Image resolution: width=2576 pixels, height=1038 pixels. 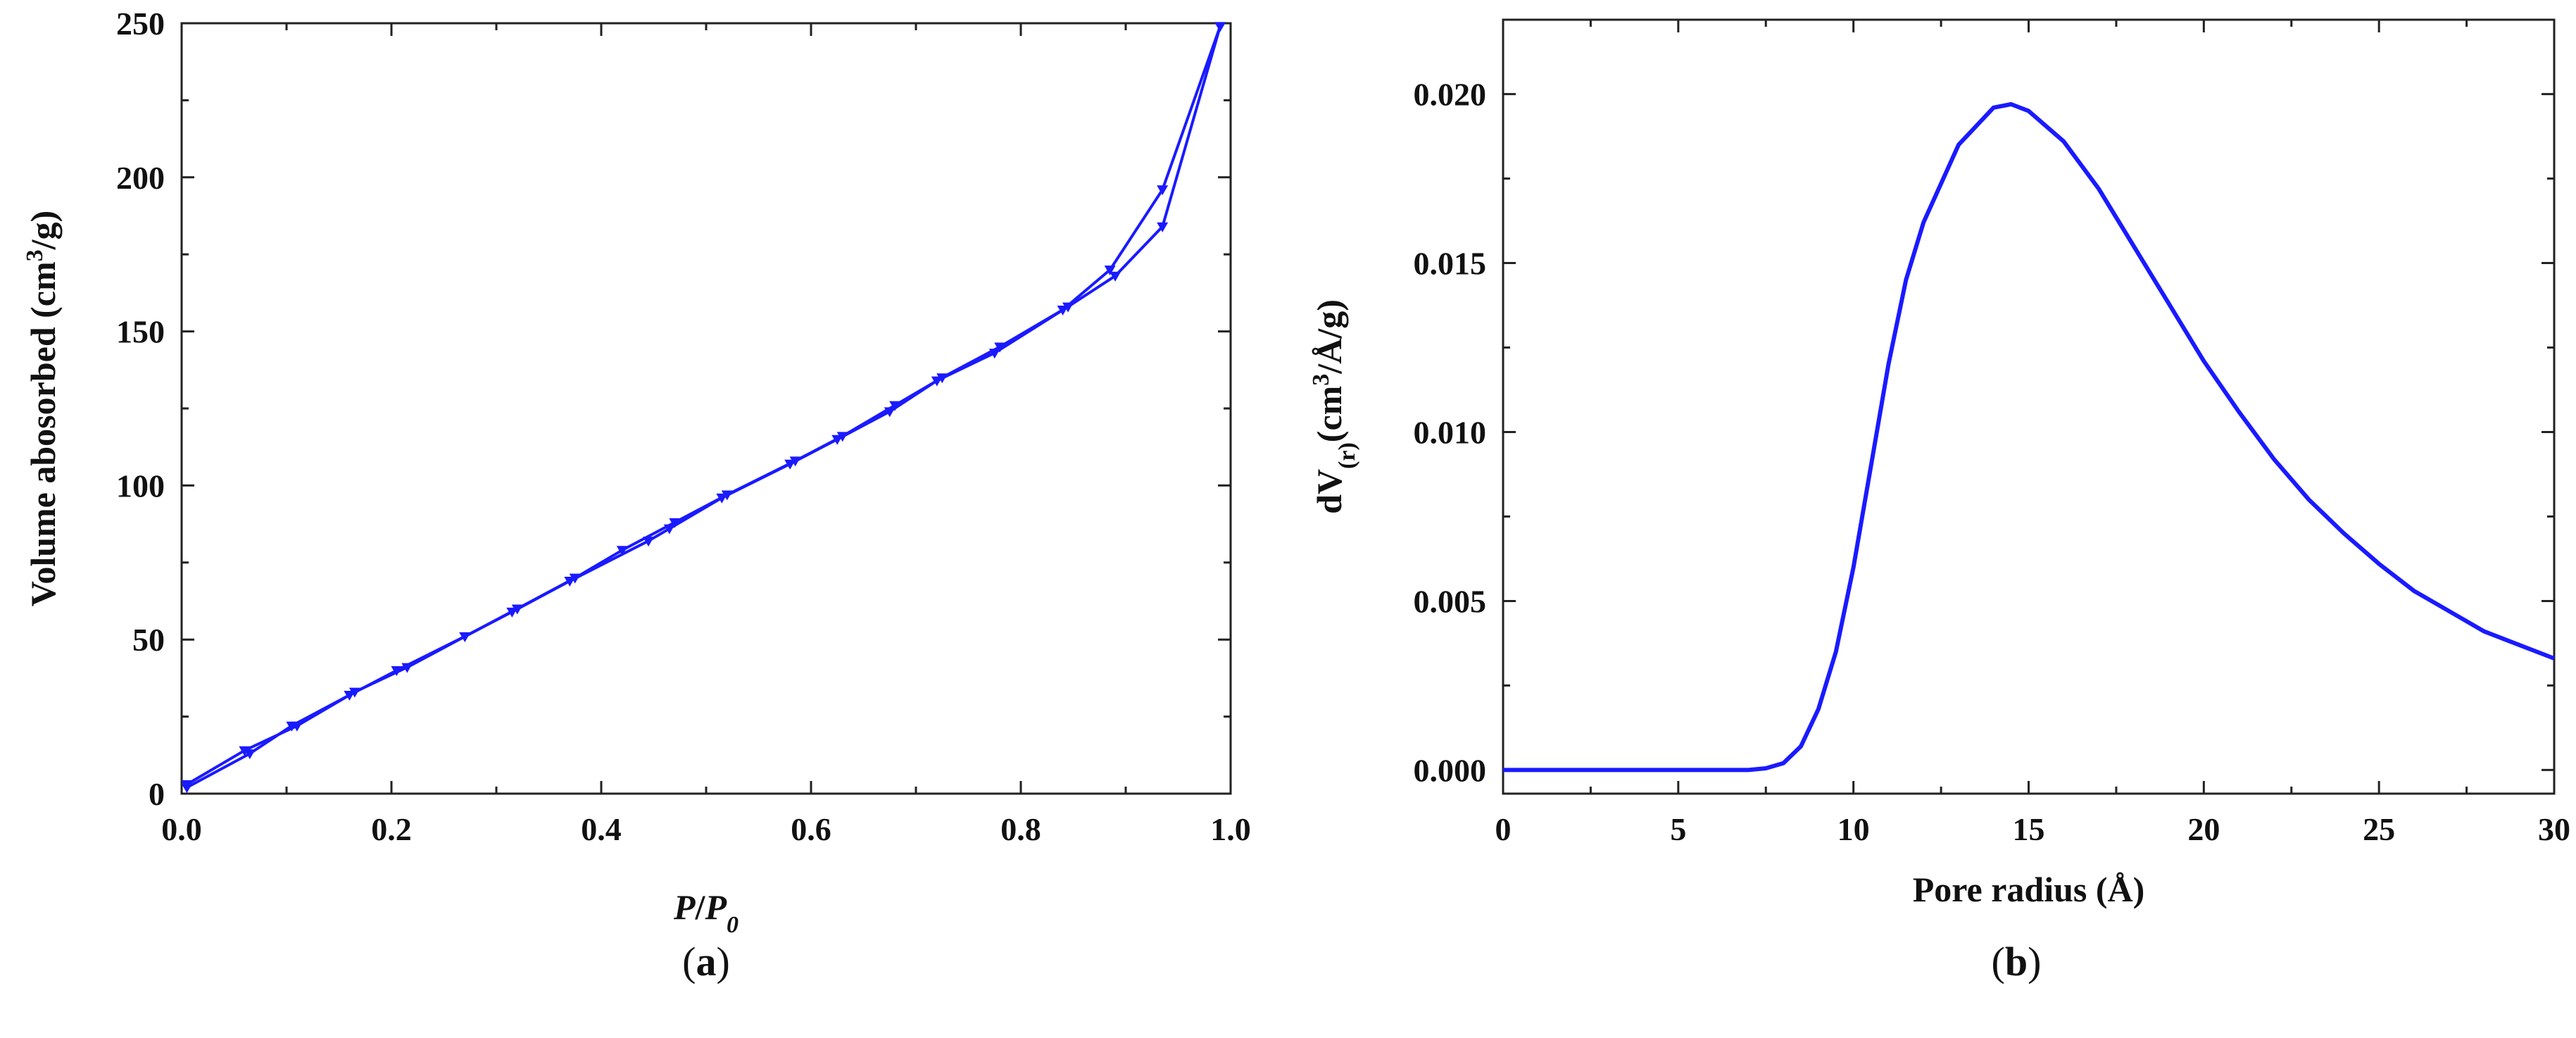 I want to click on x-tick-label: 0.2, so click(x=392, y=829).